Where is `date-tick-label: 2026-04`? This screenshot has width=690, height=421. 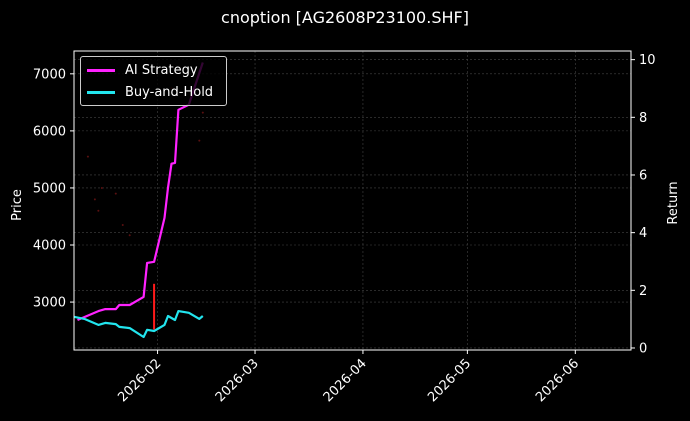 date-tick-label: 2026-04 is located at coordinates (345, 380).